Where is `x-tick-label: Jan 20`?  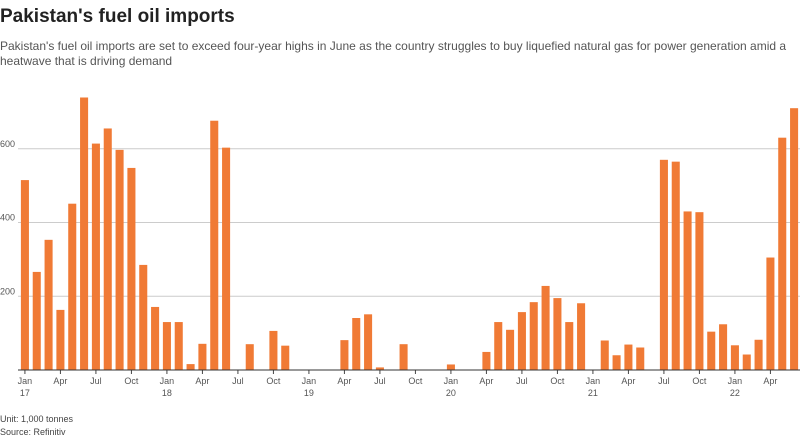 x-tick-label: Jan 20 is located at coordinates (451, 387).